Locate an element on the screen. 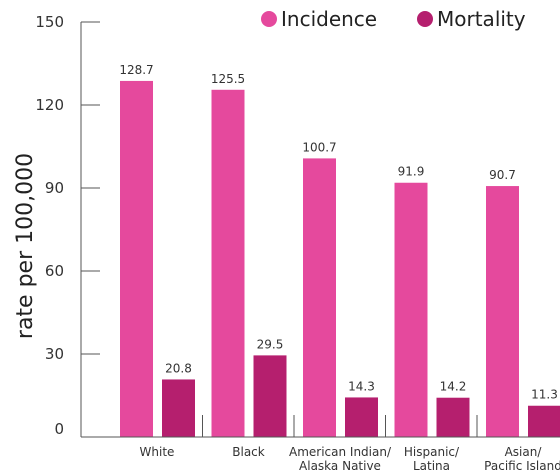  data-label: 14.2 is located at coordinates (453, 387).